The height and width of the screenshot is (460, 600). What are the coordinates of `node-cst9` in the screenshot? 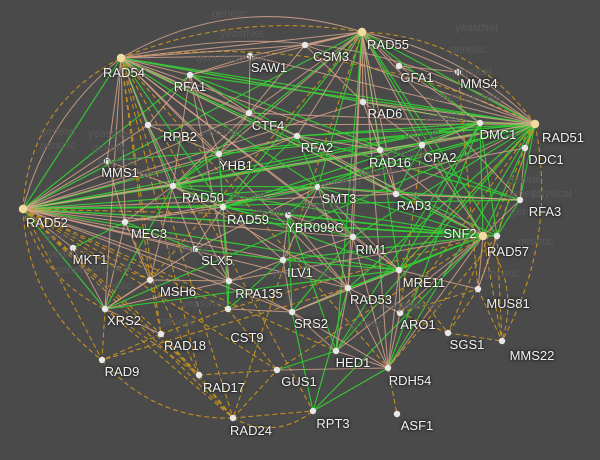 It's located at (228, 309).